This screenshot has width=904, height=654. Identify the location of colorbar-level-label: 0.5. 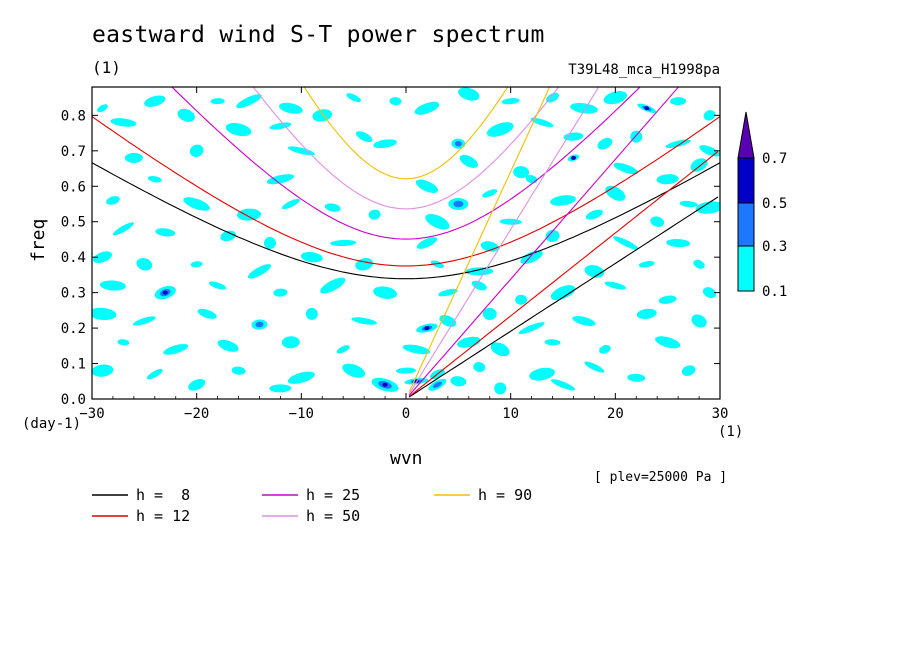
(774, 204).